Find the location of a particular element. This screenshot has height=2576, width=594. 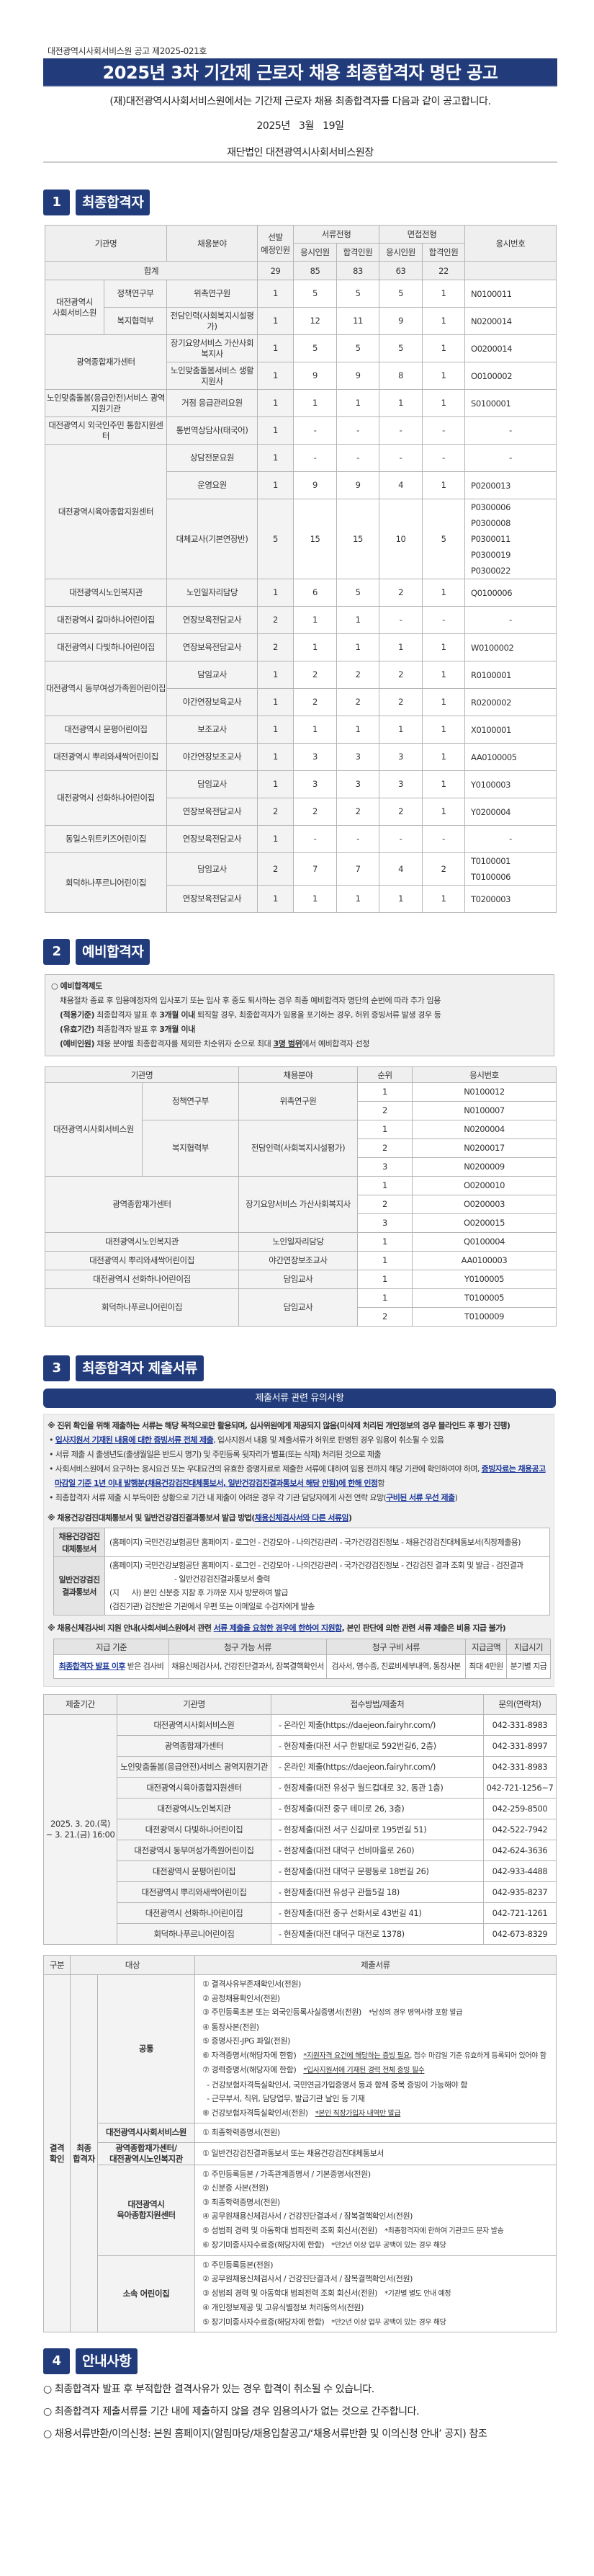

med-timing: 분기별 지급 is located at coordinates (528, 1666).